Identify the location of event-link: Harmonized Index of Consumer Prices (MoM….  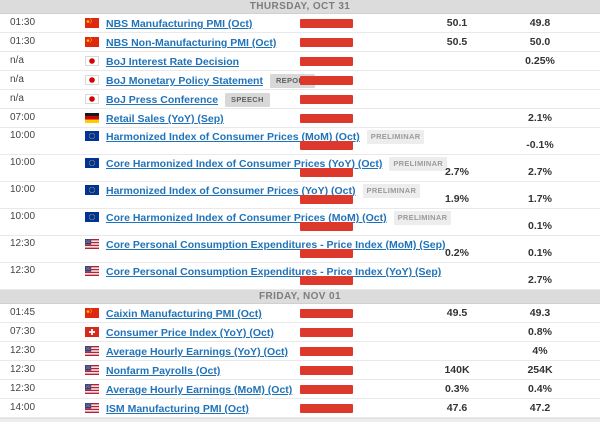
(233, 137).